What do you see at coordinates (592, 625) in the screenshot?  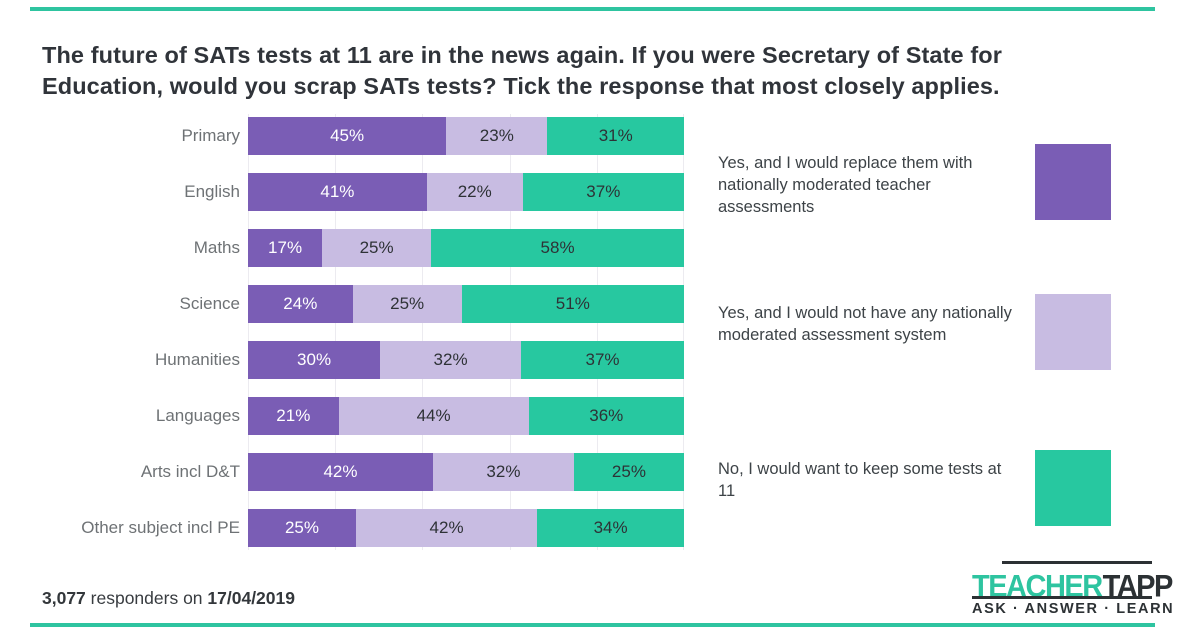 I see `bottom-accent-rule` at bounding box center [592, 625].